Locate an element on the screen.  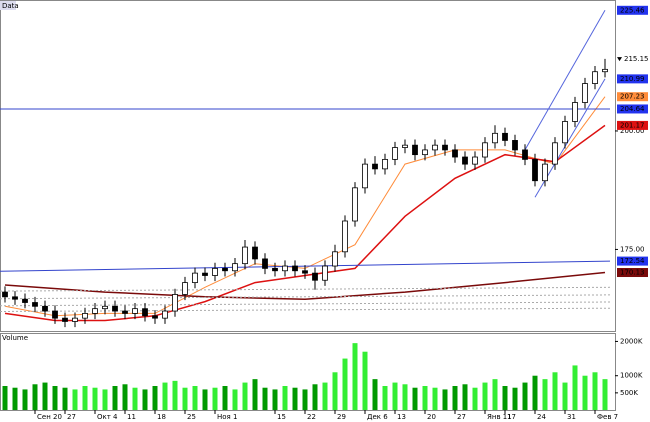
v-tick-label: 2000K is located at coordinates (631, 341).